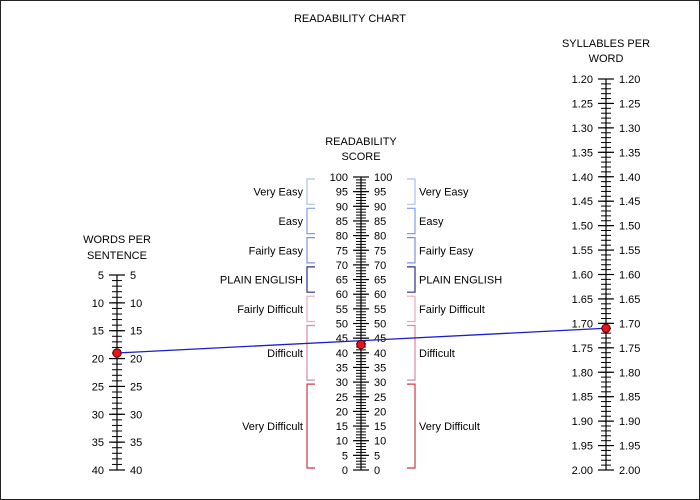  Describe the element at coordinates (582, 104) in the screenshot. I see `syllables-tick-label-left: 1.25` at that location.